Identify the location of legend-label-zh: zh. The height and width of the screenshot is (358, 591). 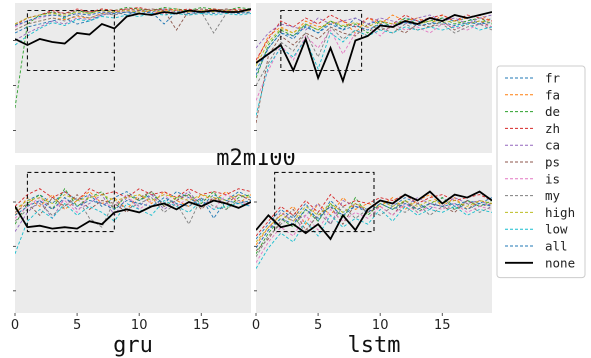
(552, 128).